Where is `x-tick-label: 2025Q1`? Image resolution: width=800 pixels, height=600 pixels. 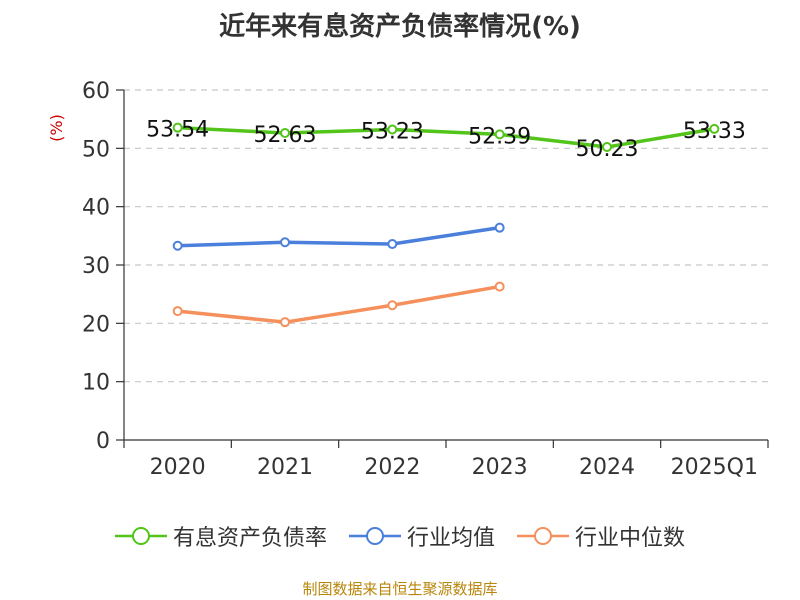
x-tick-label: 2025Q1 is located at coordinates (714, 467).